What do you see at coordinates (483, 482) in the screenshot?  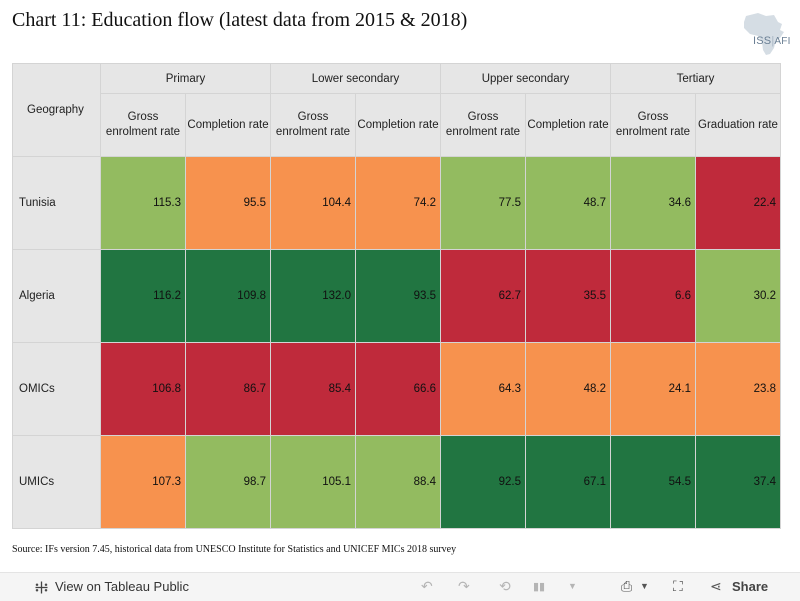 I see `heatmap-cell: 92.5` at bounding box center [483, 482].